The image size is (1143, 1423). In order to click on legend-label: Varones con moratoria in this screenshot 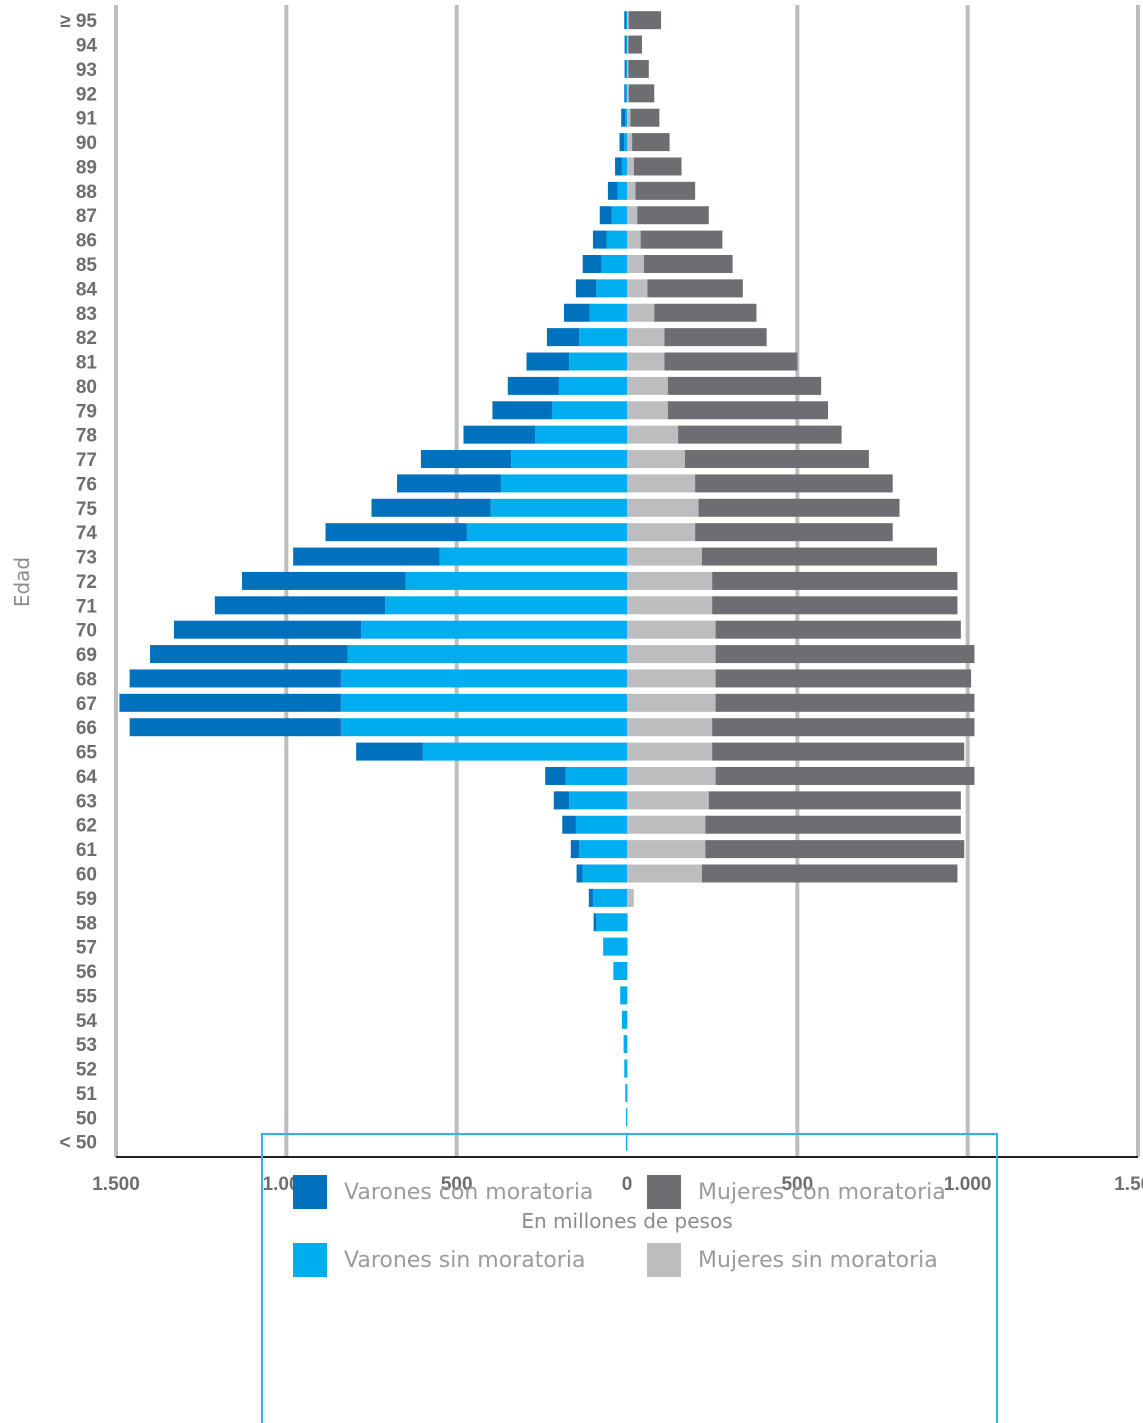, I will do `click(469, 1192)`.